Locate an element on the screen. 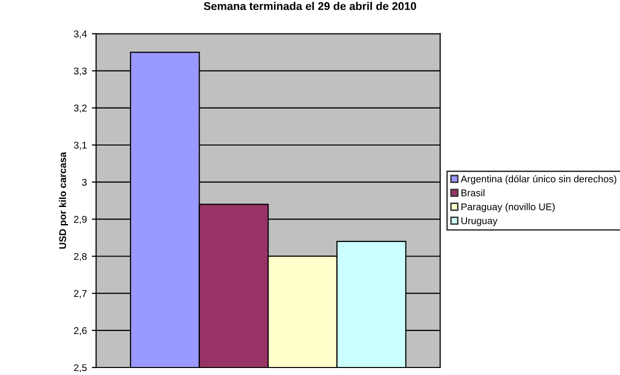 The image size is (620, 375). chart-title: Semana terminada el 29 de abril de 2010 is located at coordinates (310, 6).